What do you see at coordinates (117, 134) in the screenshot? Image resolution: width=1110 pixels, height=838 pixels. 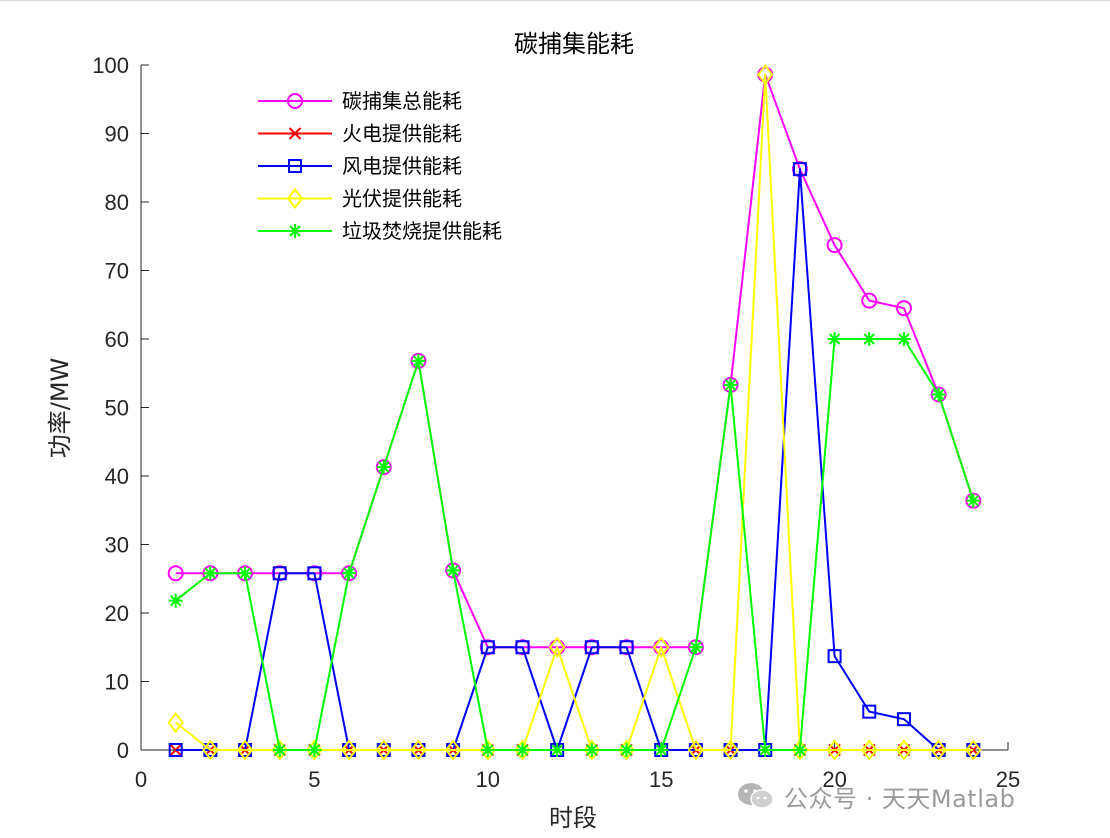 I see `y-tick-label: 90` at bounding box center [117, 134].